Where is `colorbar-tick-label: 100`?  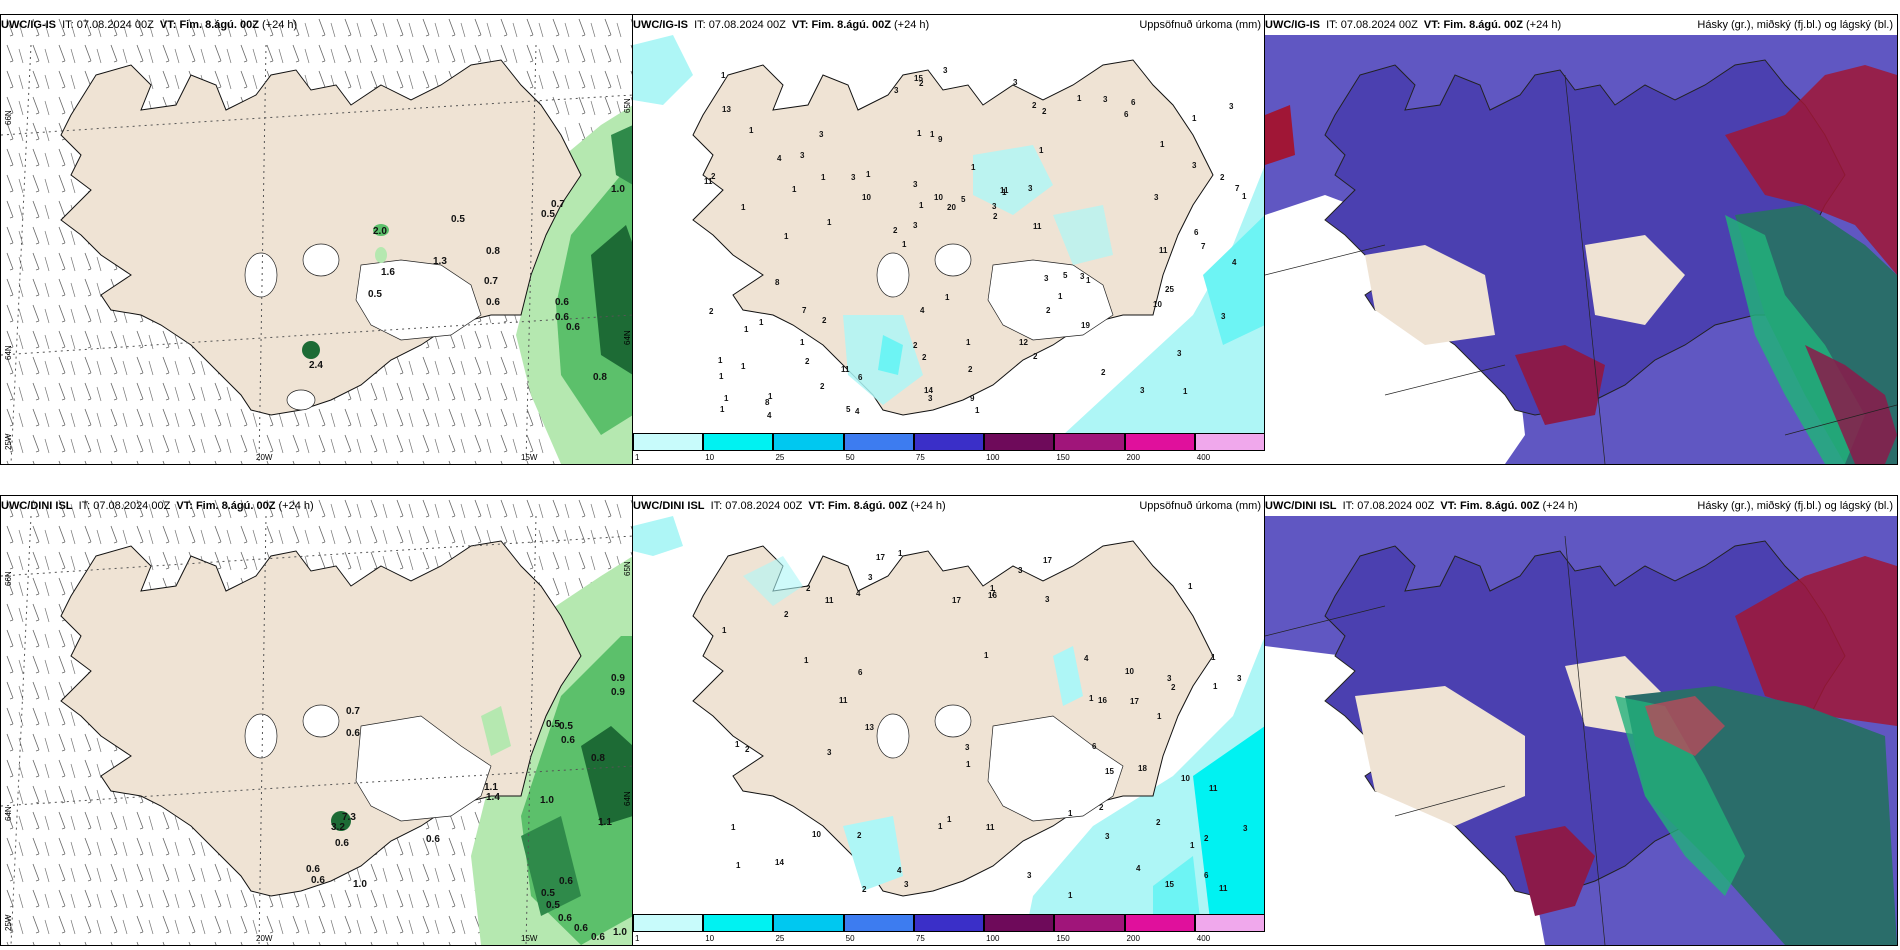
colorbar-tick-label: 100 is located at coordinates (993, 457).